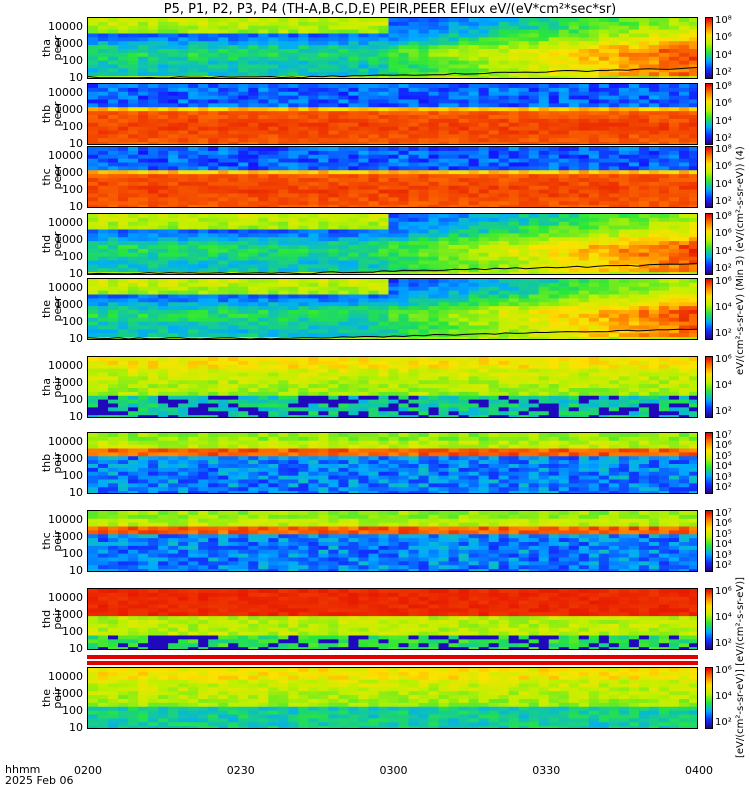  I want to click on spectrogram-panel-tha-peir, so click(392, 387).